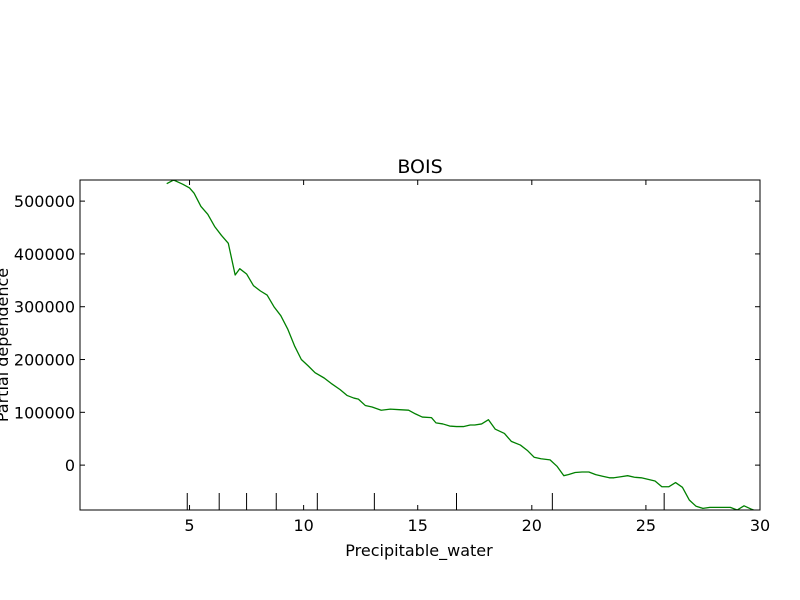 The image size is (800, 600). Describe the element at coordinates (44, 360) in the screenshot. I see `y-tick-label-2: 200000` at that location.